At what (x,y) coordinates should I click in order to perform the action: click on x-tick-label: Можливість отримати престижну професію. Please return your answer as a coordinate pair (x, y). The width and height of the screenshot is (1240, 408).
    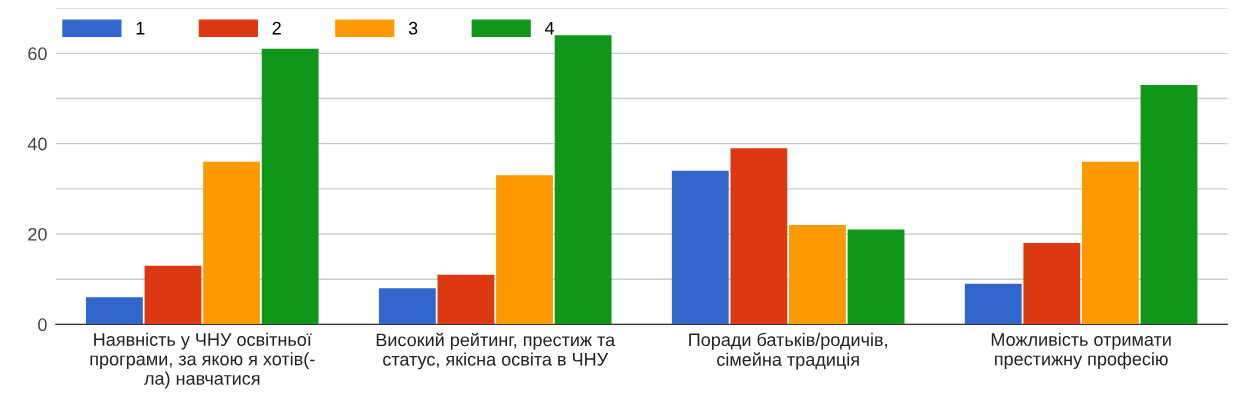
    Looking at the image, I should click on (1081, 350).